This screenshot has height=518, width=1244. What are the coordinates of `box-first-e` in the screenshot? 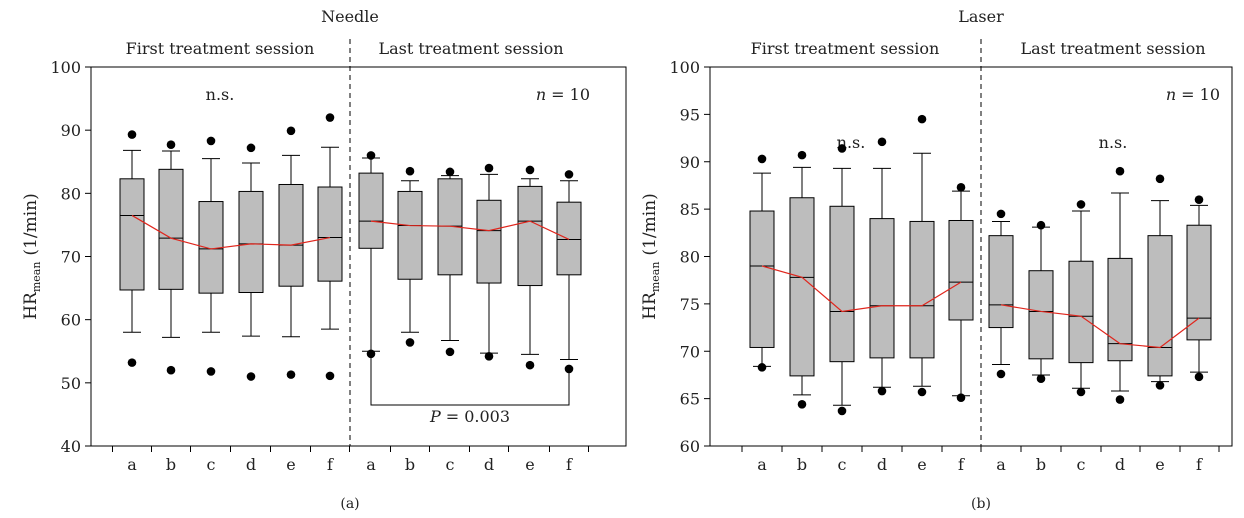 It's located at (922, 255).